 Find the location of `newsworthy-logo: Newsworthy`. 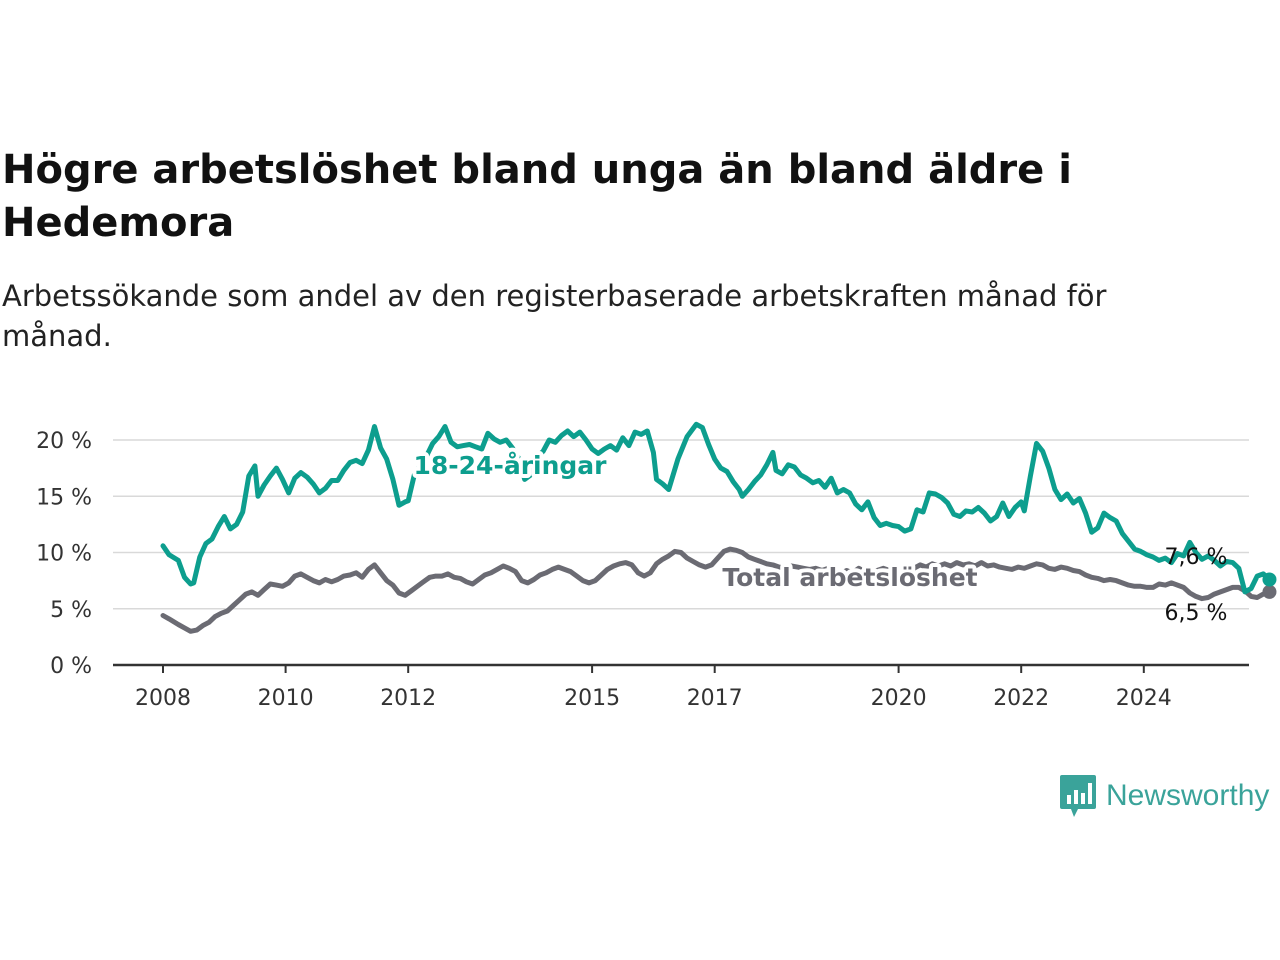

newsworthy-logo: Newsworthy is located at coordinates (1163, 796).